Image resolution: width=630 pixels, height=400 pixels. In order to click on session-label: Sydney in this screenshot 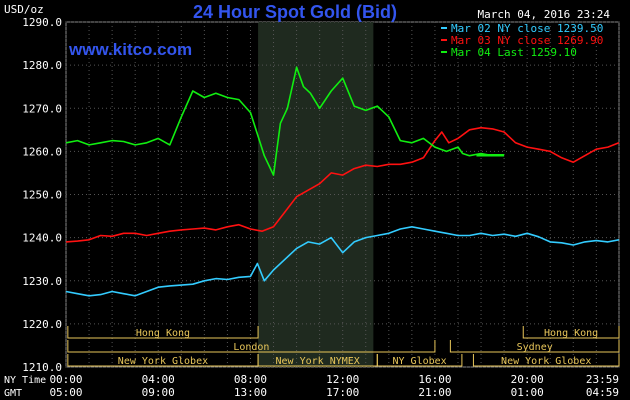, I will do `click(535, 347)`.